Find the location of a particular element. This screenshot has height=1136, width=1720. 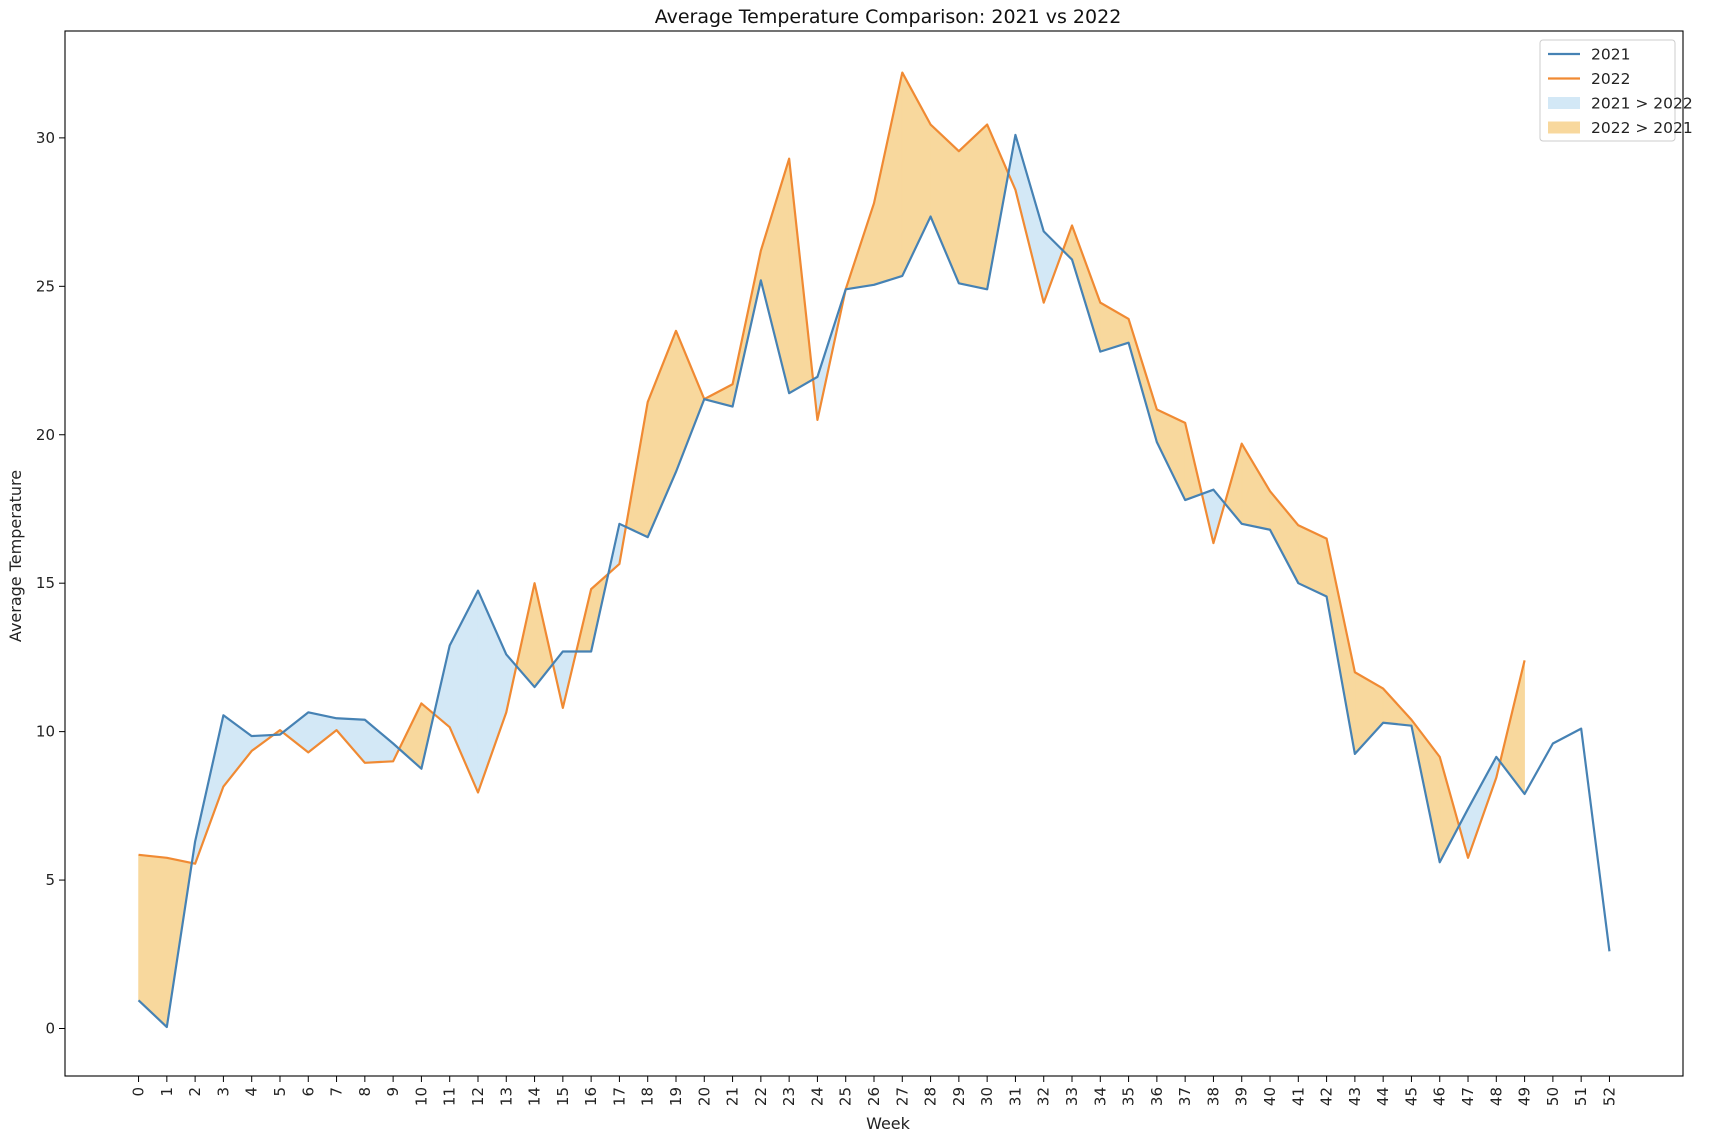

x-tick-label-33: 33 is located at coordinates (1072, 1096).